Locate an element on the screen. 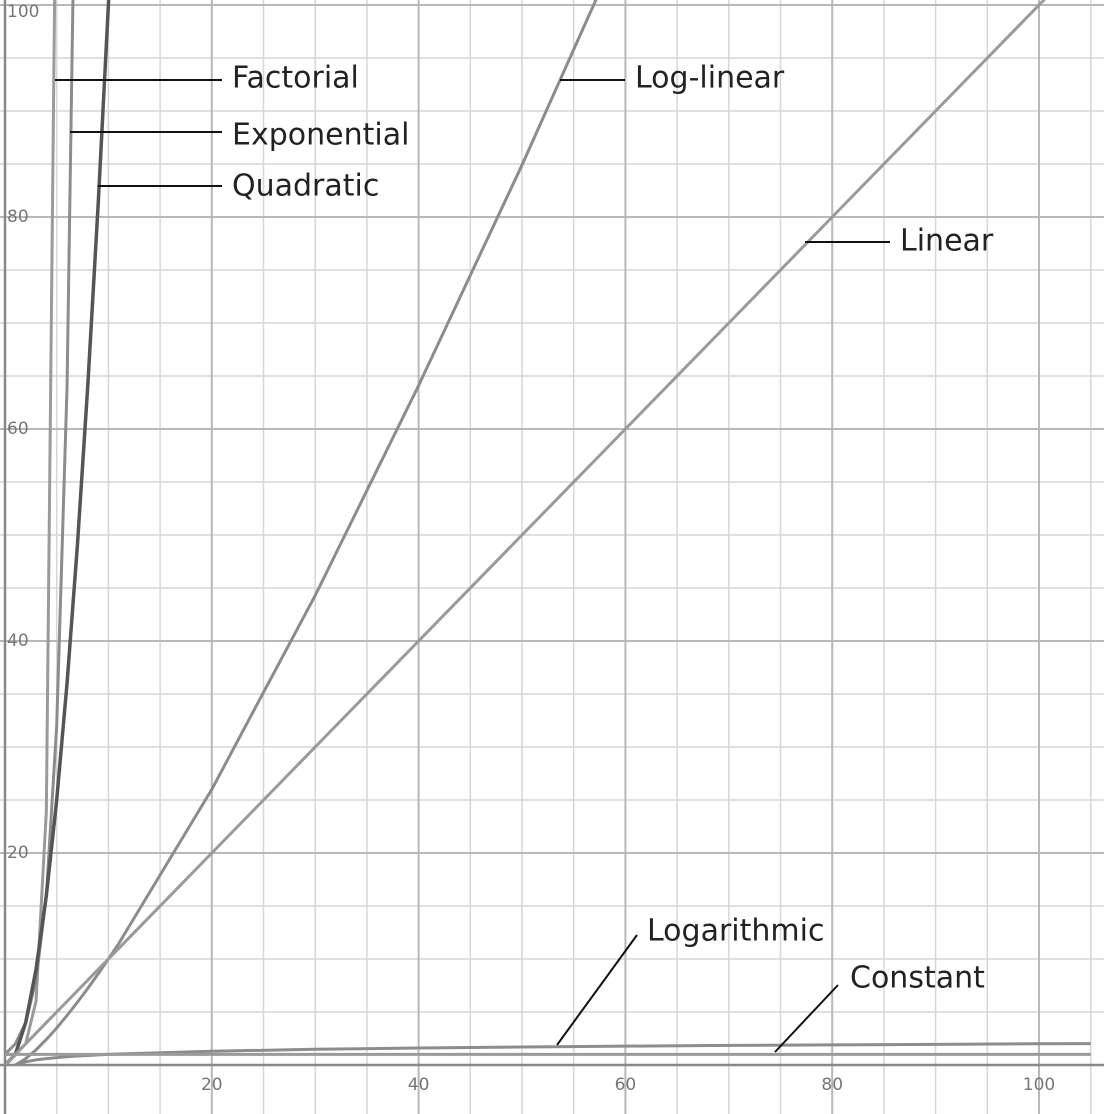 The image size is (1104, 1114). series-label: Exponential is located at coordinates (320, 135).